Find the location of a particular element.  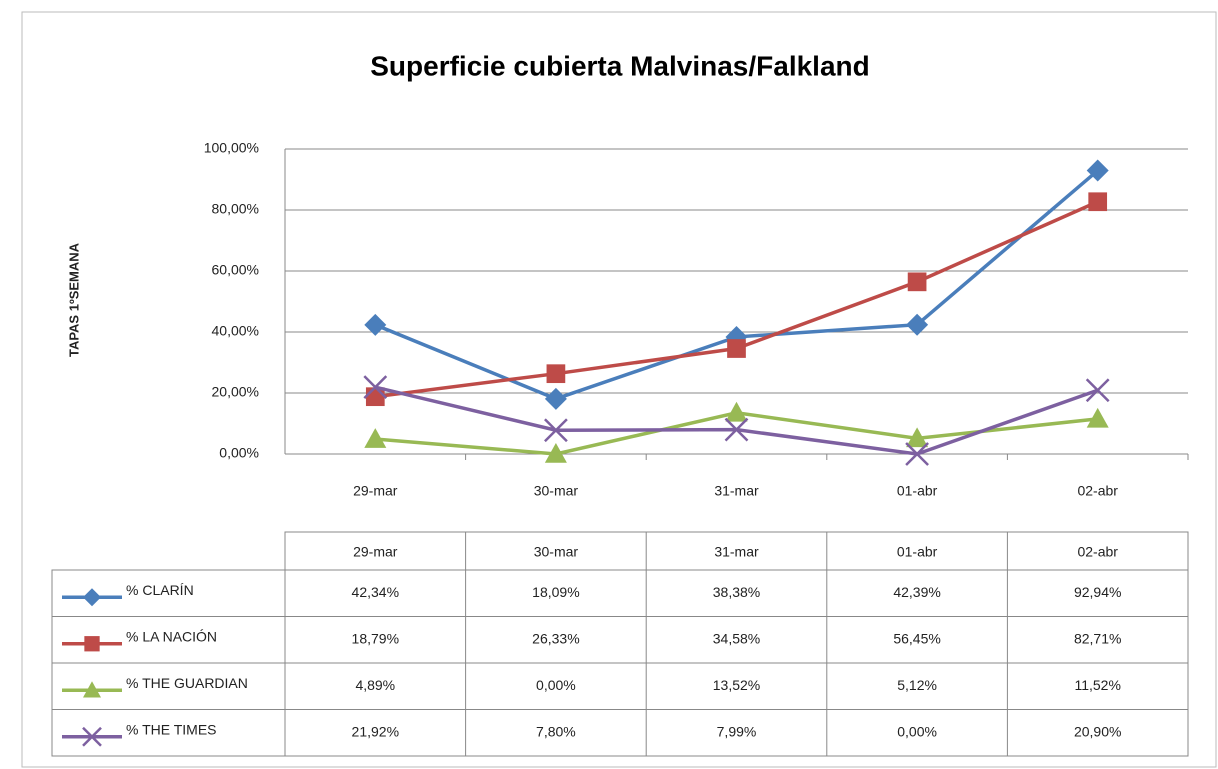

x-tick-label: 01-abr is located at coordinates (917, 491).